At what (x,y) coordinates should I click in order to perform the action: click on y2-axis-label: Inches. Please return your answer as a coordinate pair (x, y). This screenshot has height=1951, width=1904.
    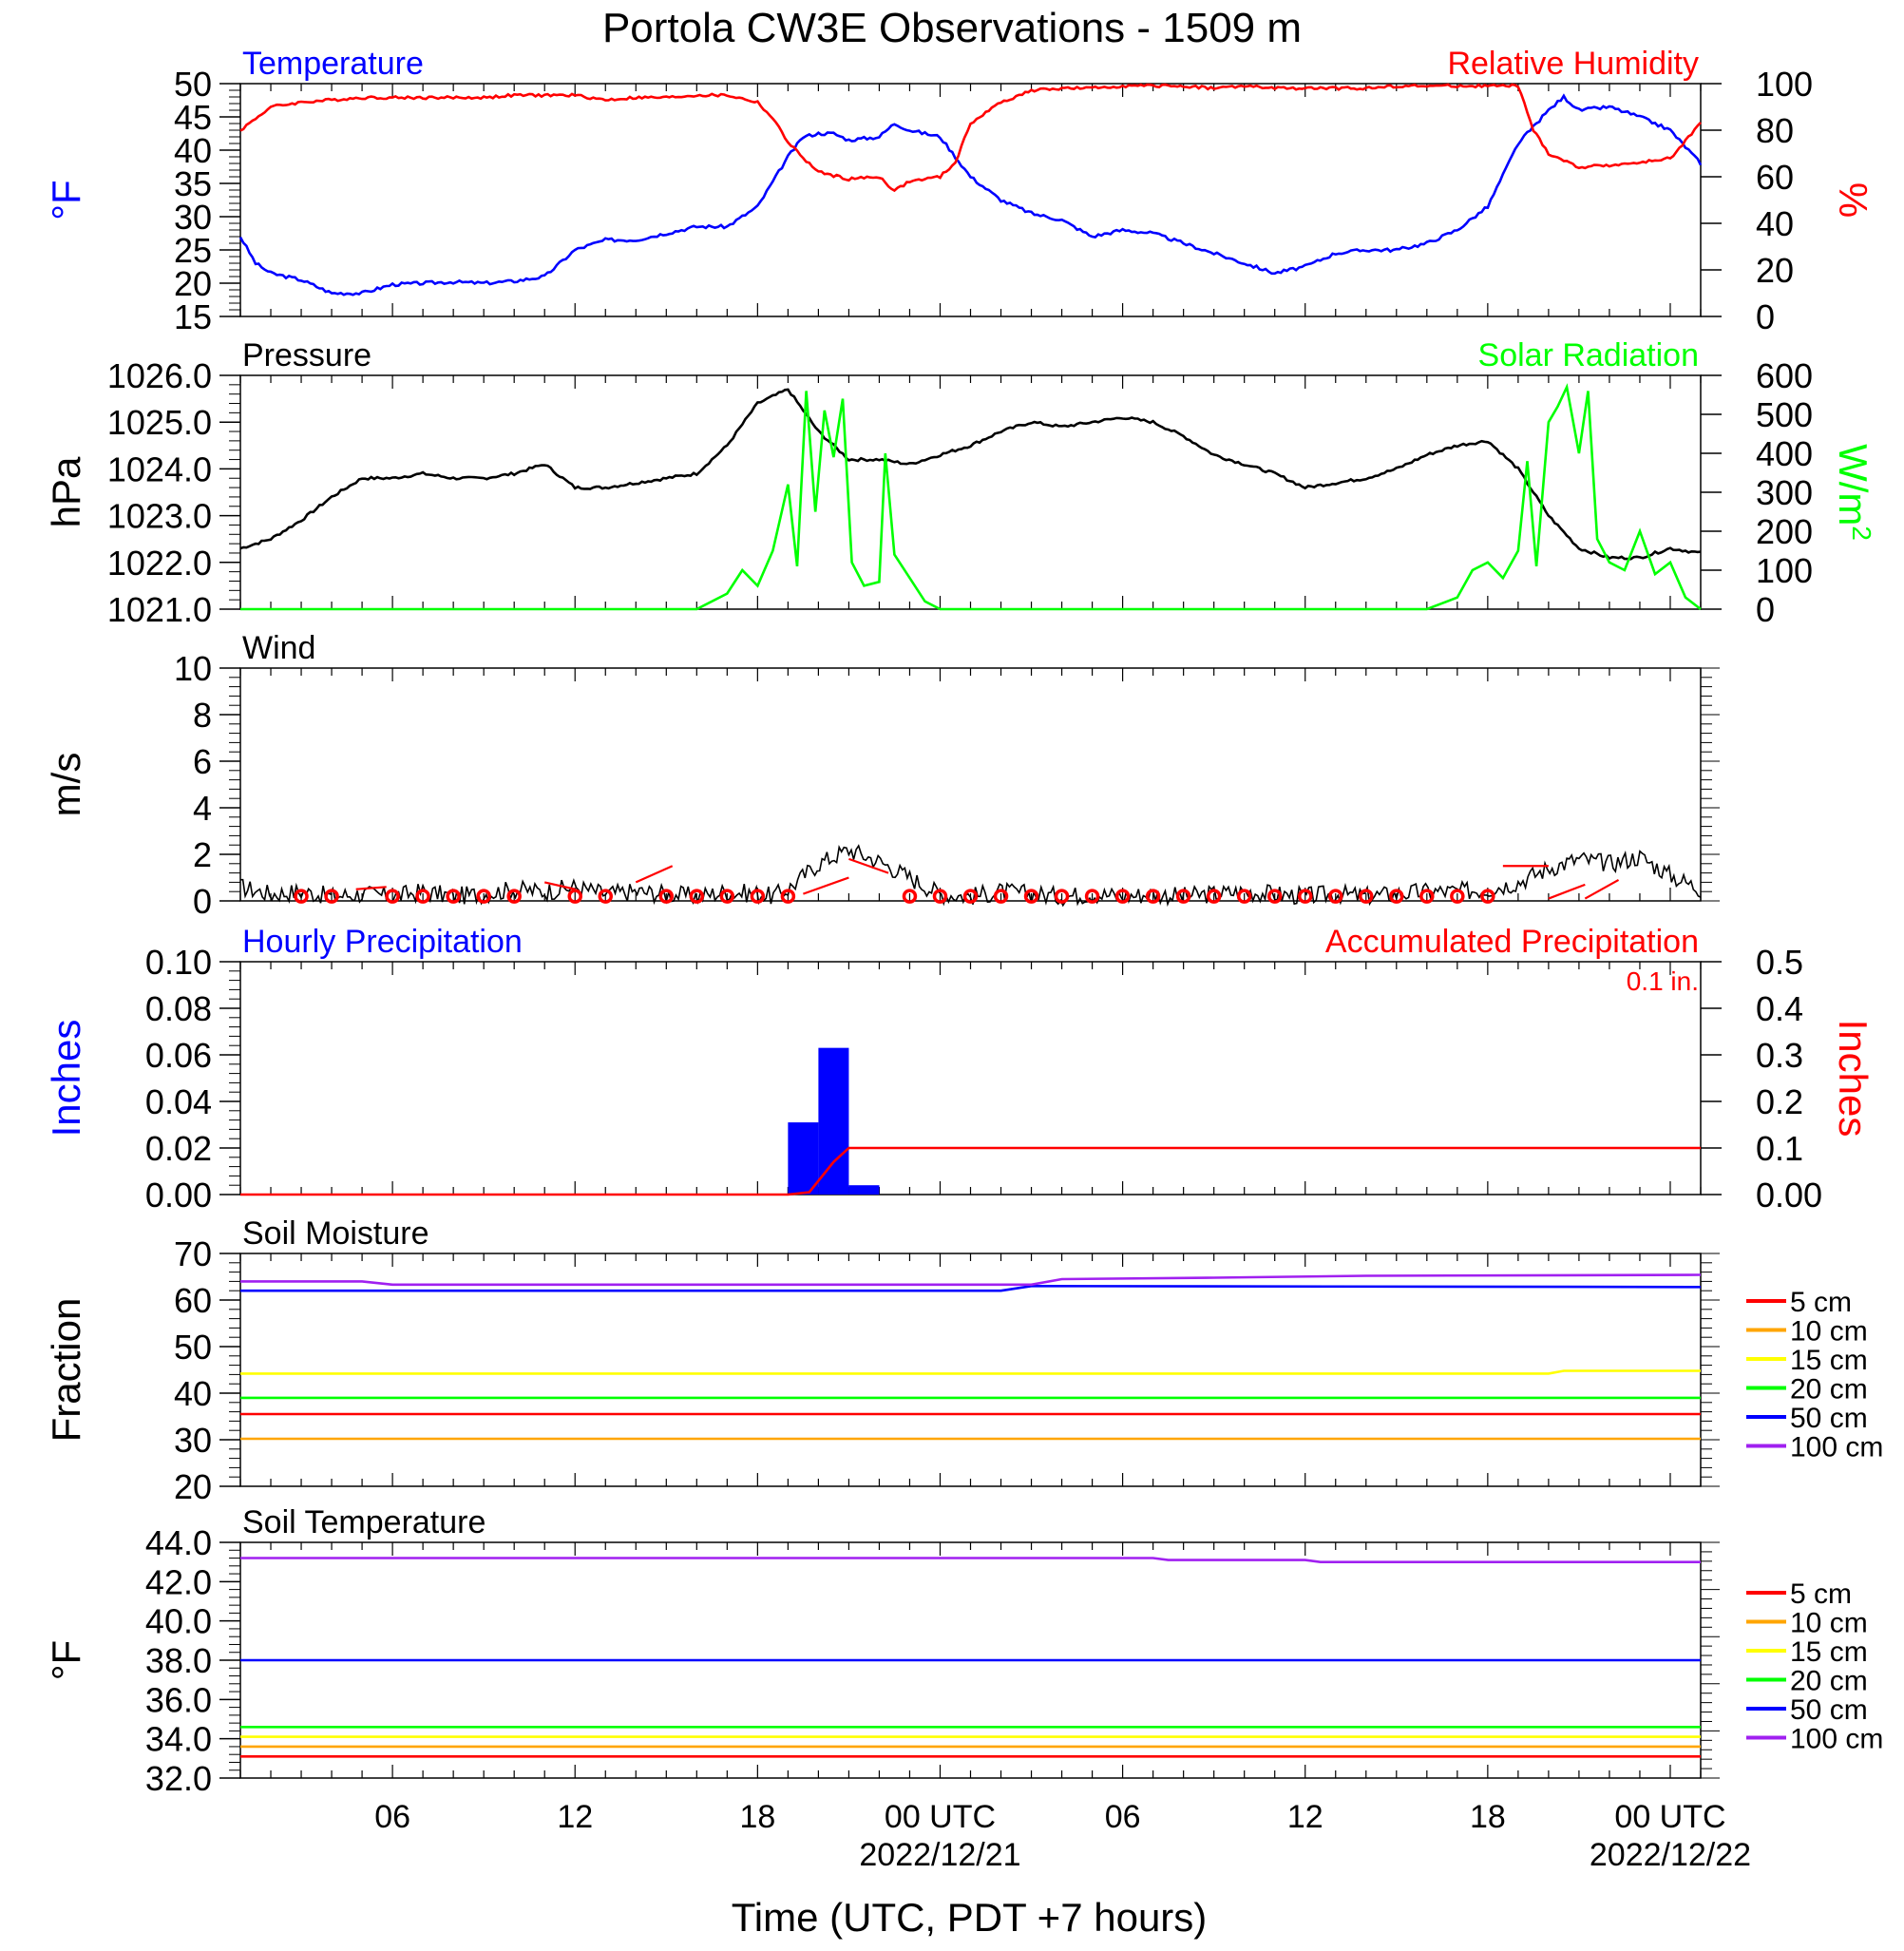
    Looking at the image, I should click on (1853, 1079).